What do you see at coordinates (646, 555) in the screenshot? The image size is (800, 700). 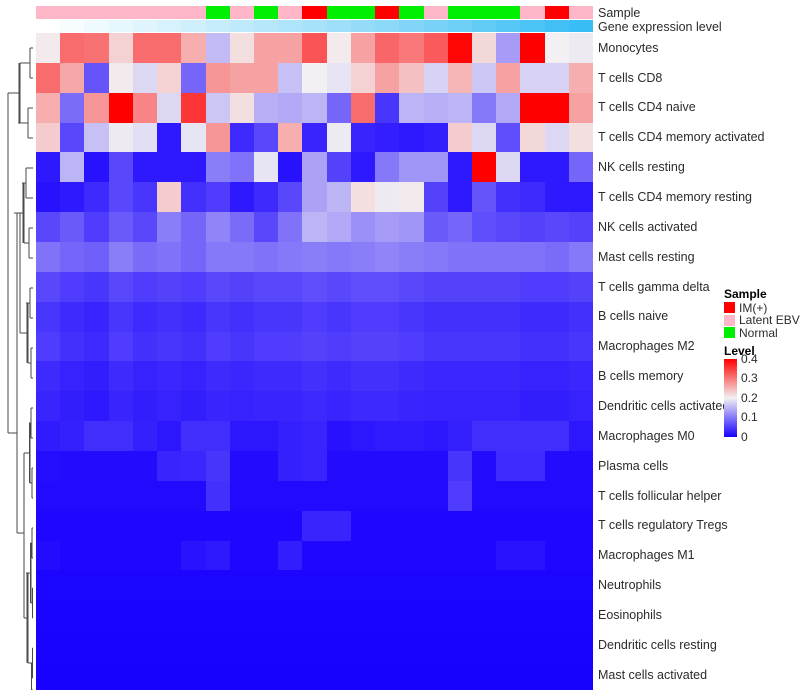 I see `heatmap-row-label: Macrophages M1` at bounding box center [646, 555].